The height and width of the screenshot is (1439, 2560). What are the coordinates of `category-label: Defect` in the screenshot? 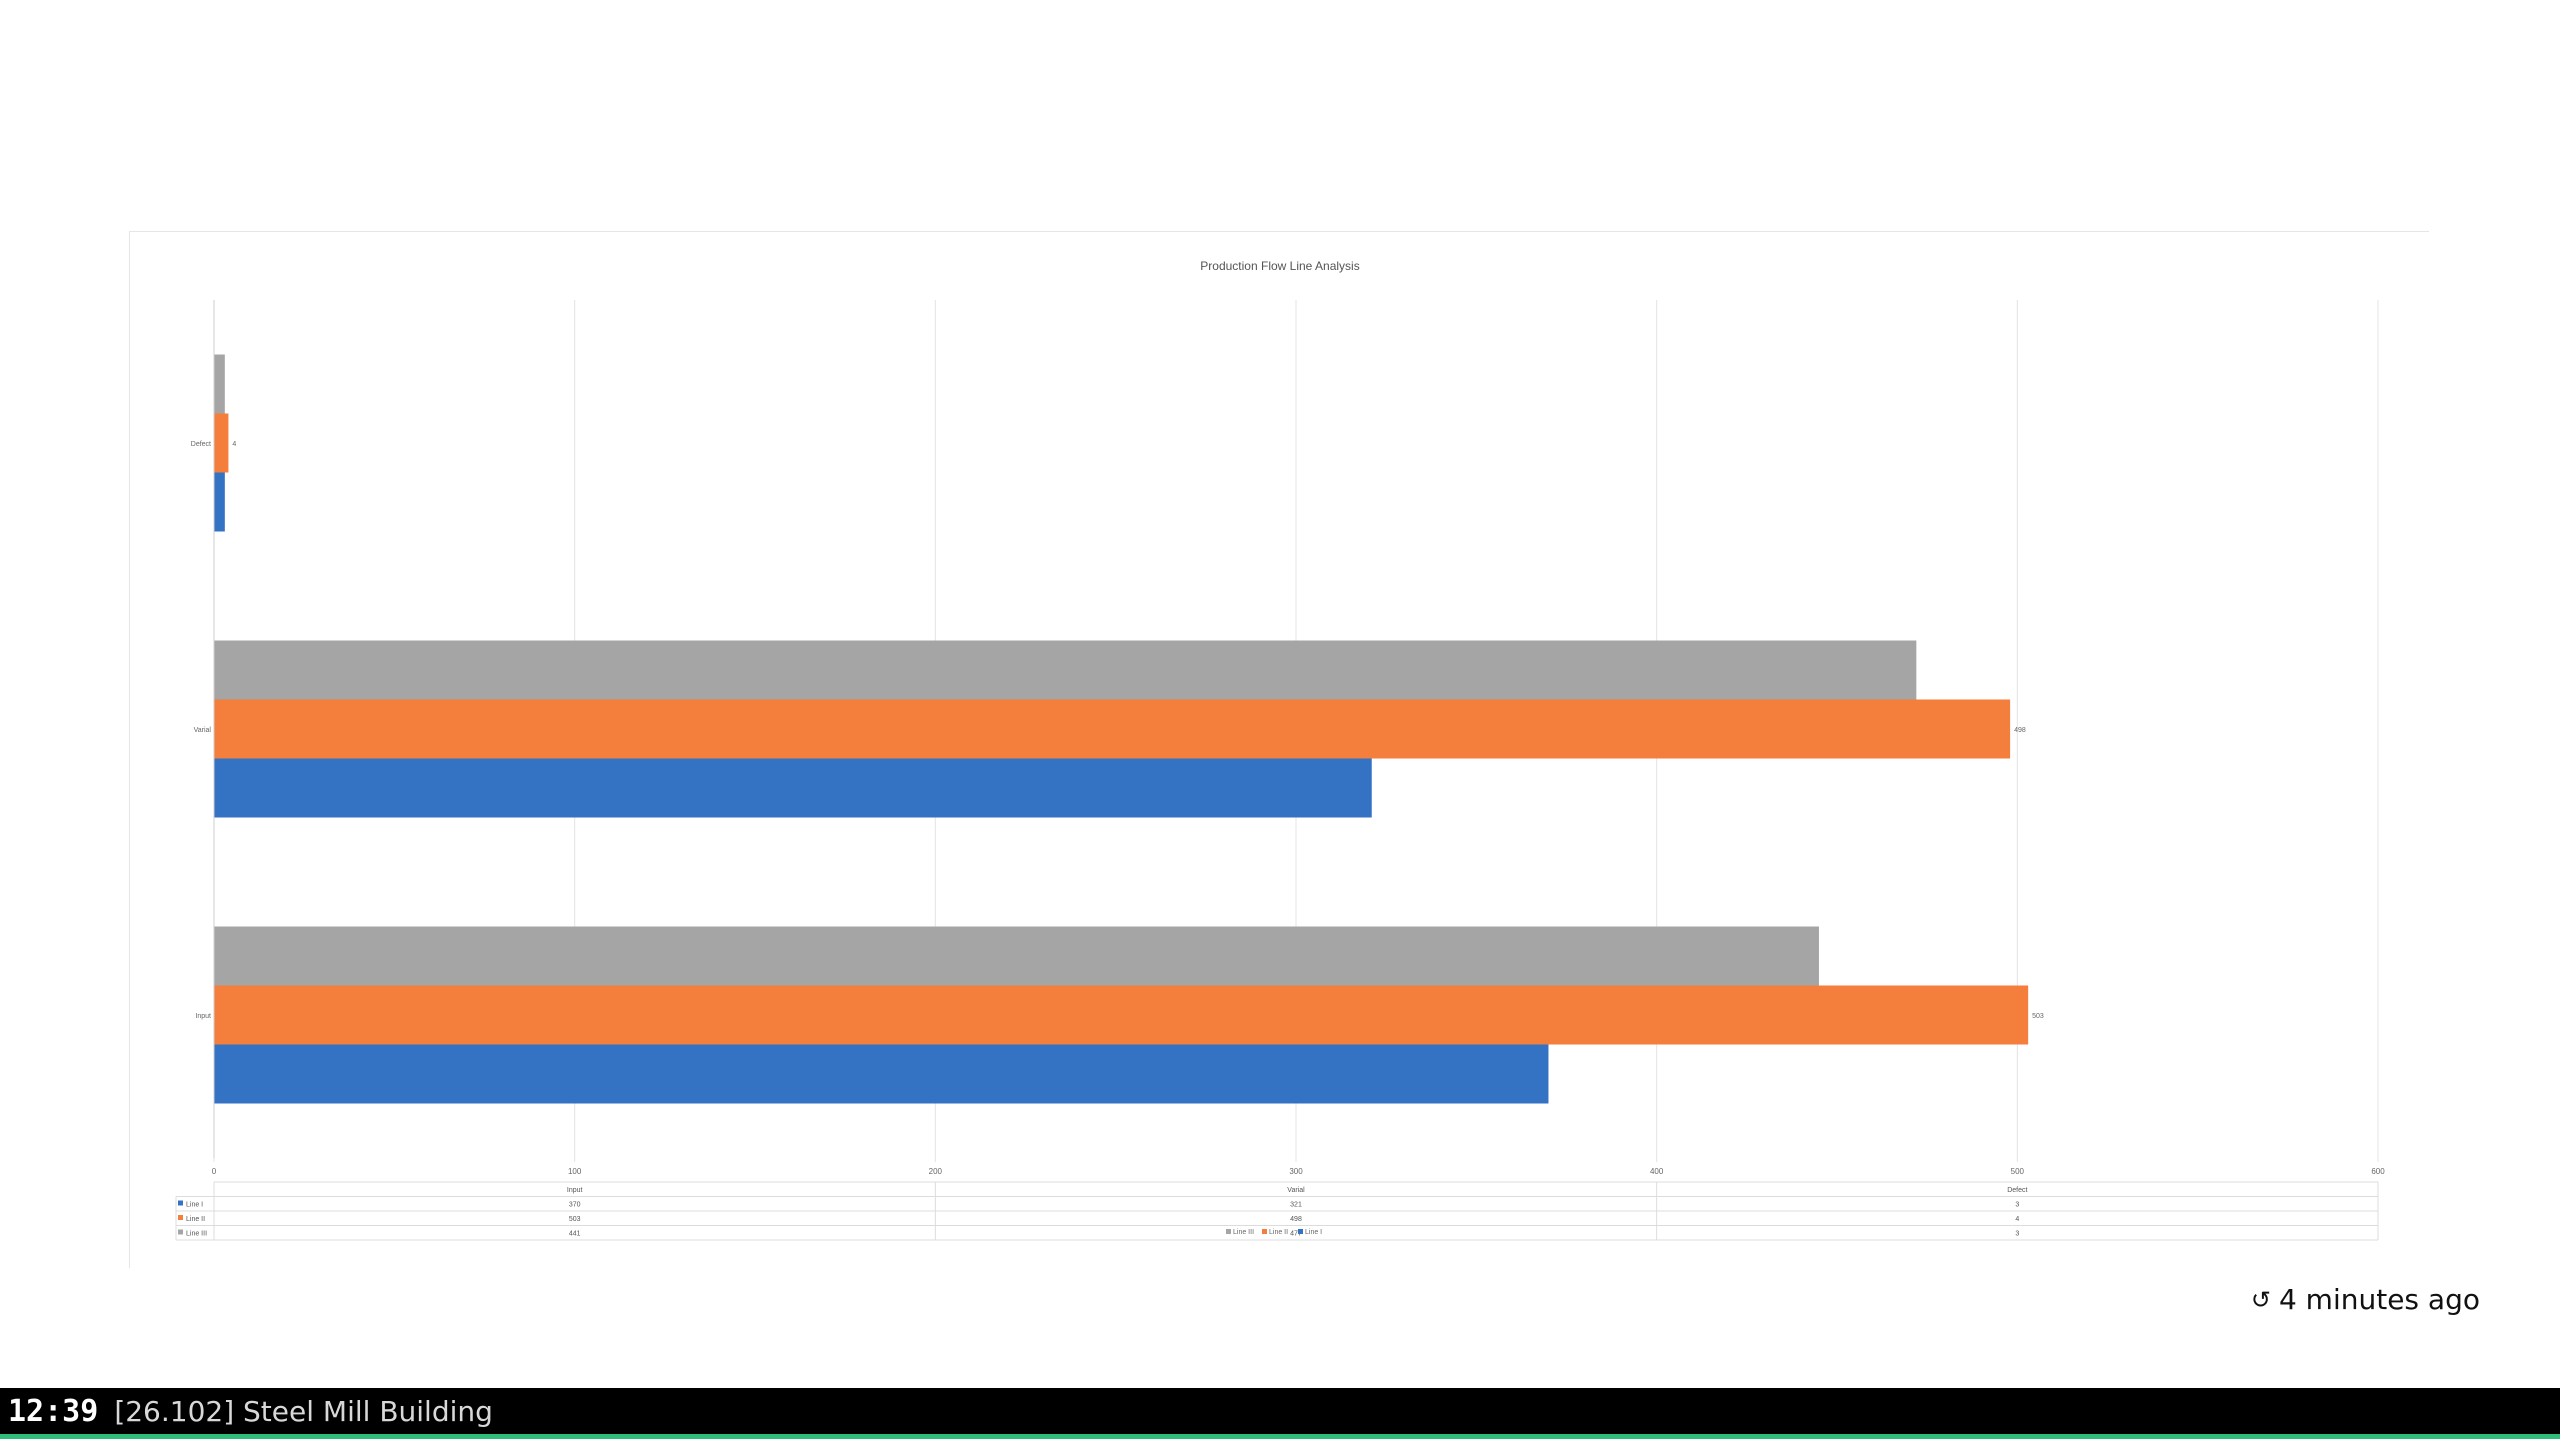 It's located at (201, 444).